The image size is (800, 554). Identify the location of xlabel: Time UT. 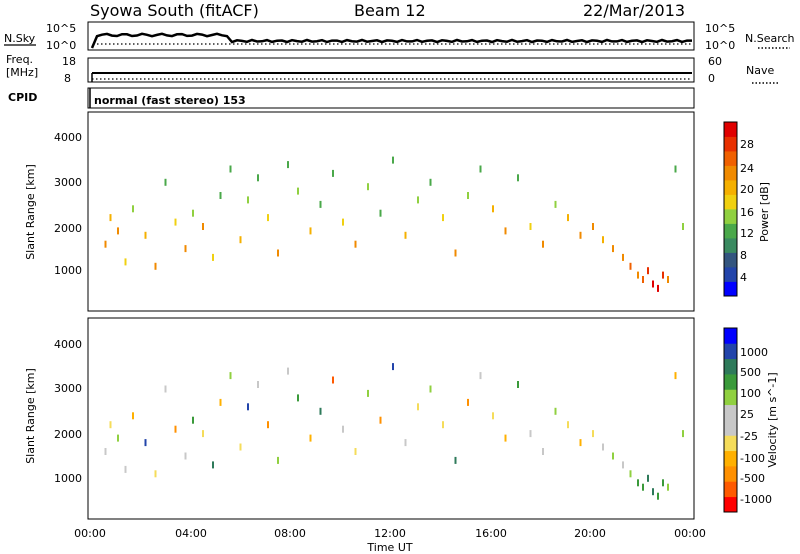
(389, 547).